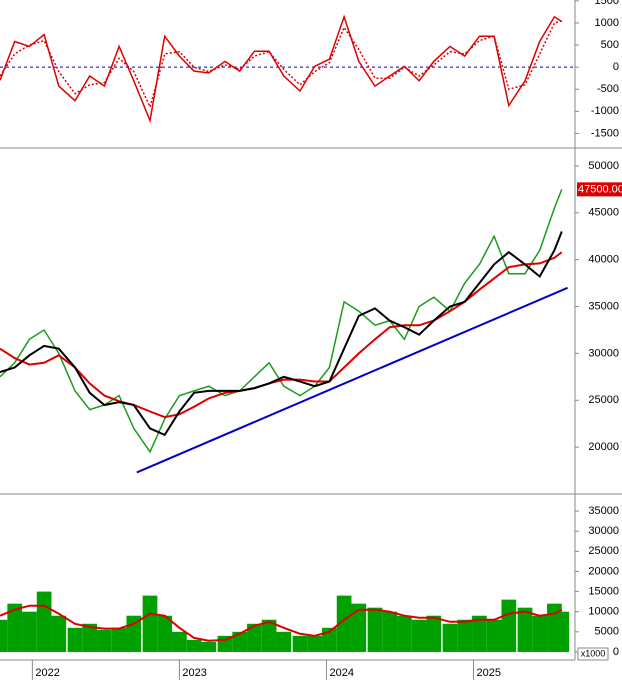 The width and height of the screenshot is (622, 680). Describe the element at coordinates (607, 23) in the screenshot. I see `y-tick-label: 1000` at that location.